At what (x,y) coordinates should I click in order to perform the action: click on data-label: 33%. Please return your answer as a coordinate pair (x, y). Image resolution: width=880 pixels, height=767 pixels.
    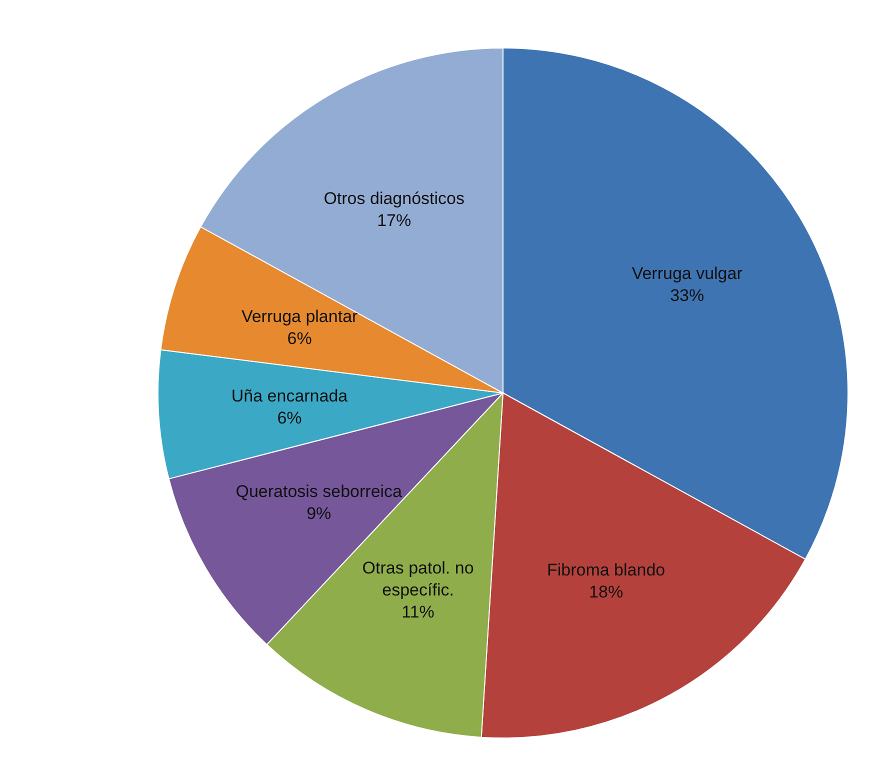
    Looking at the image, I should click on (687, 295).